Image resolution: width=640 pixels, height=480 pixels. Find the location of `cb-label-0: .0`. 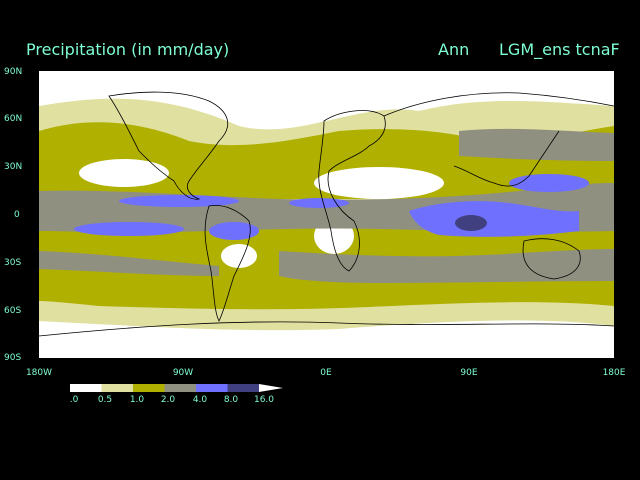

cb-label-0: .0 is located at coordinates (74, 400).